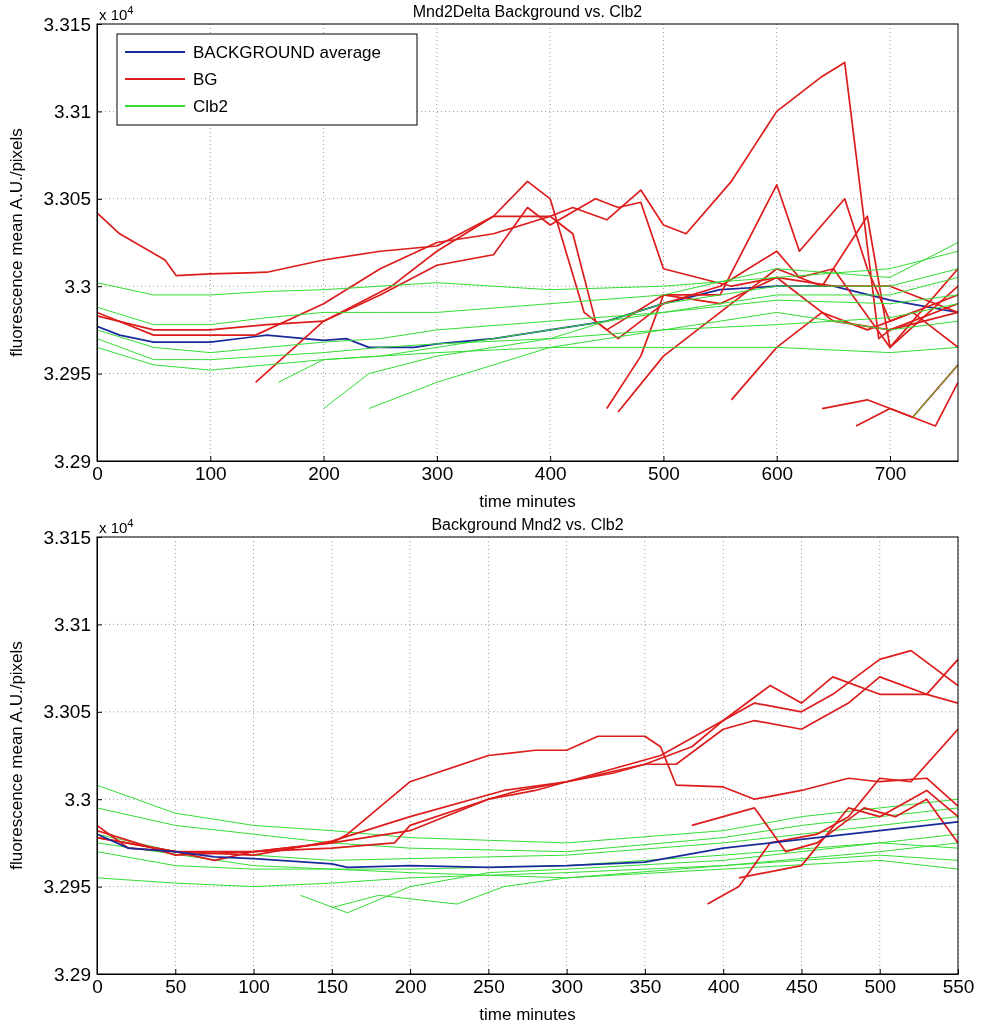 The height and width of the screenshot is (1026, 983). I want to click on x-tick-label: 450, so click(802, 987).